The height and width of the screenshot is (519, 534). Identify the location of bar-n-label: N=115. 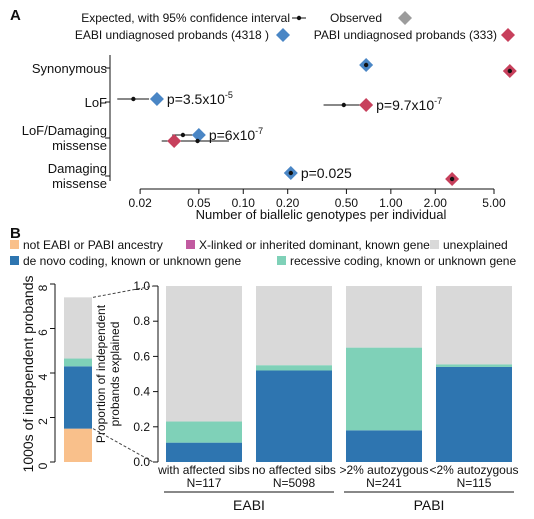
(474, 483).